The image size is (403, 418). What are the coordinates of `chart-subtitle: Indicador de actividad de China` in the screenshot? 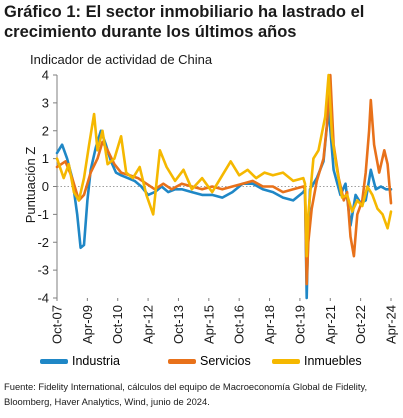 It's located at (121, 59).